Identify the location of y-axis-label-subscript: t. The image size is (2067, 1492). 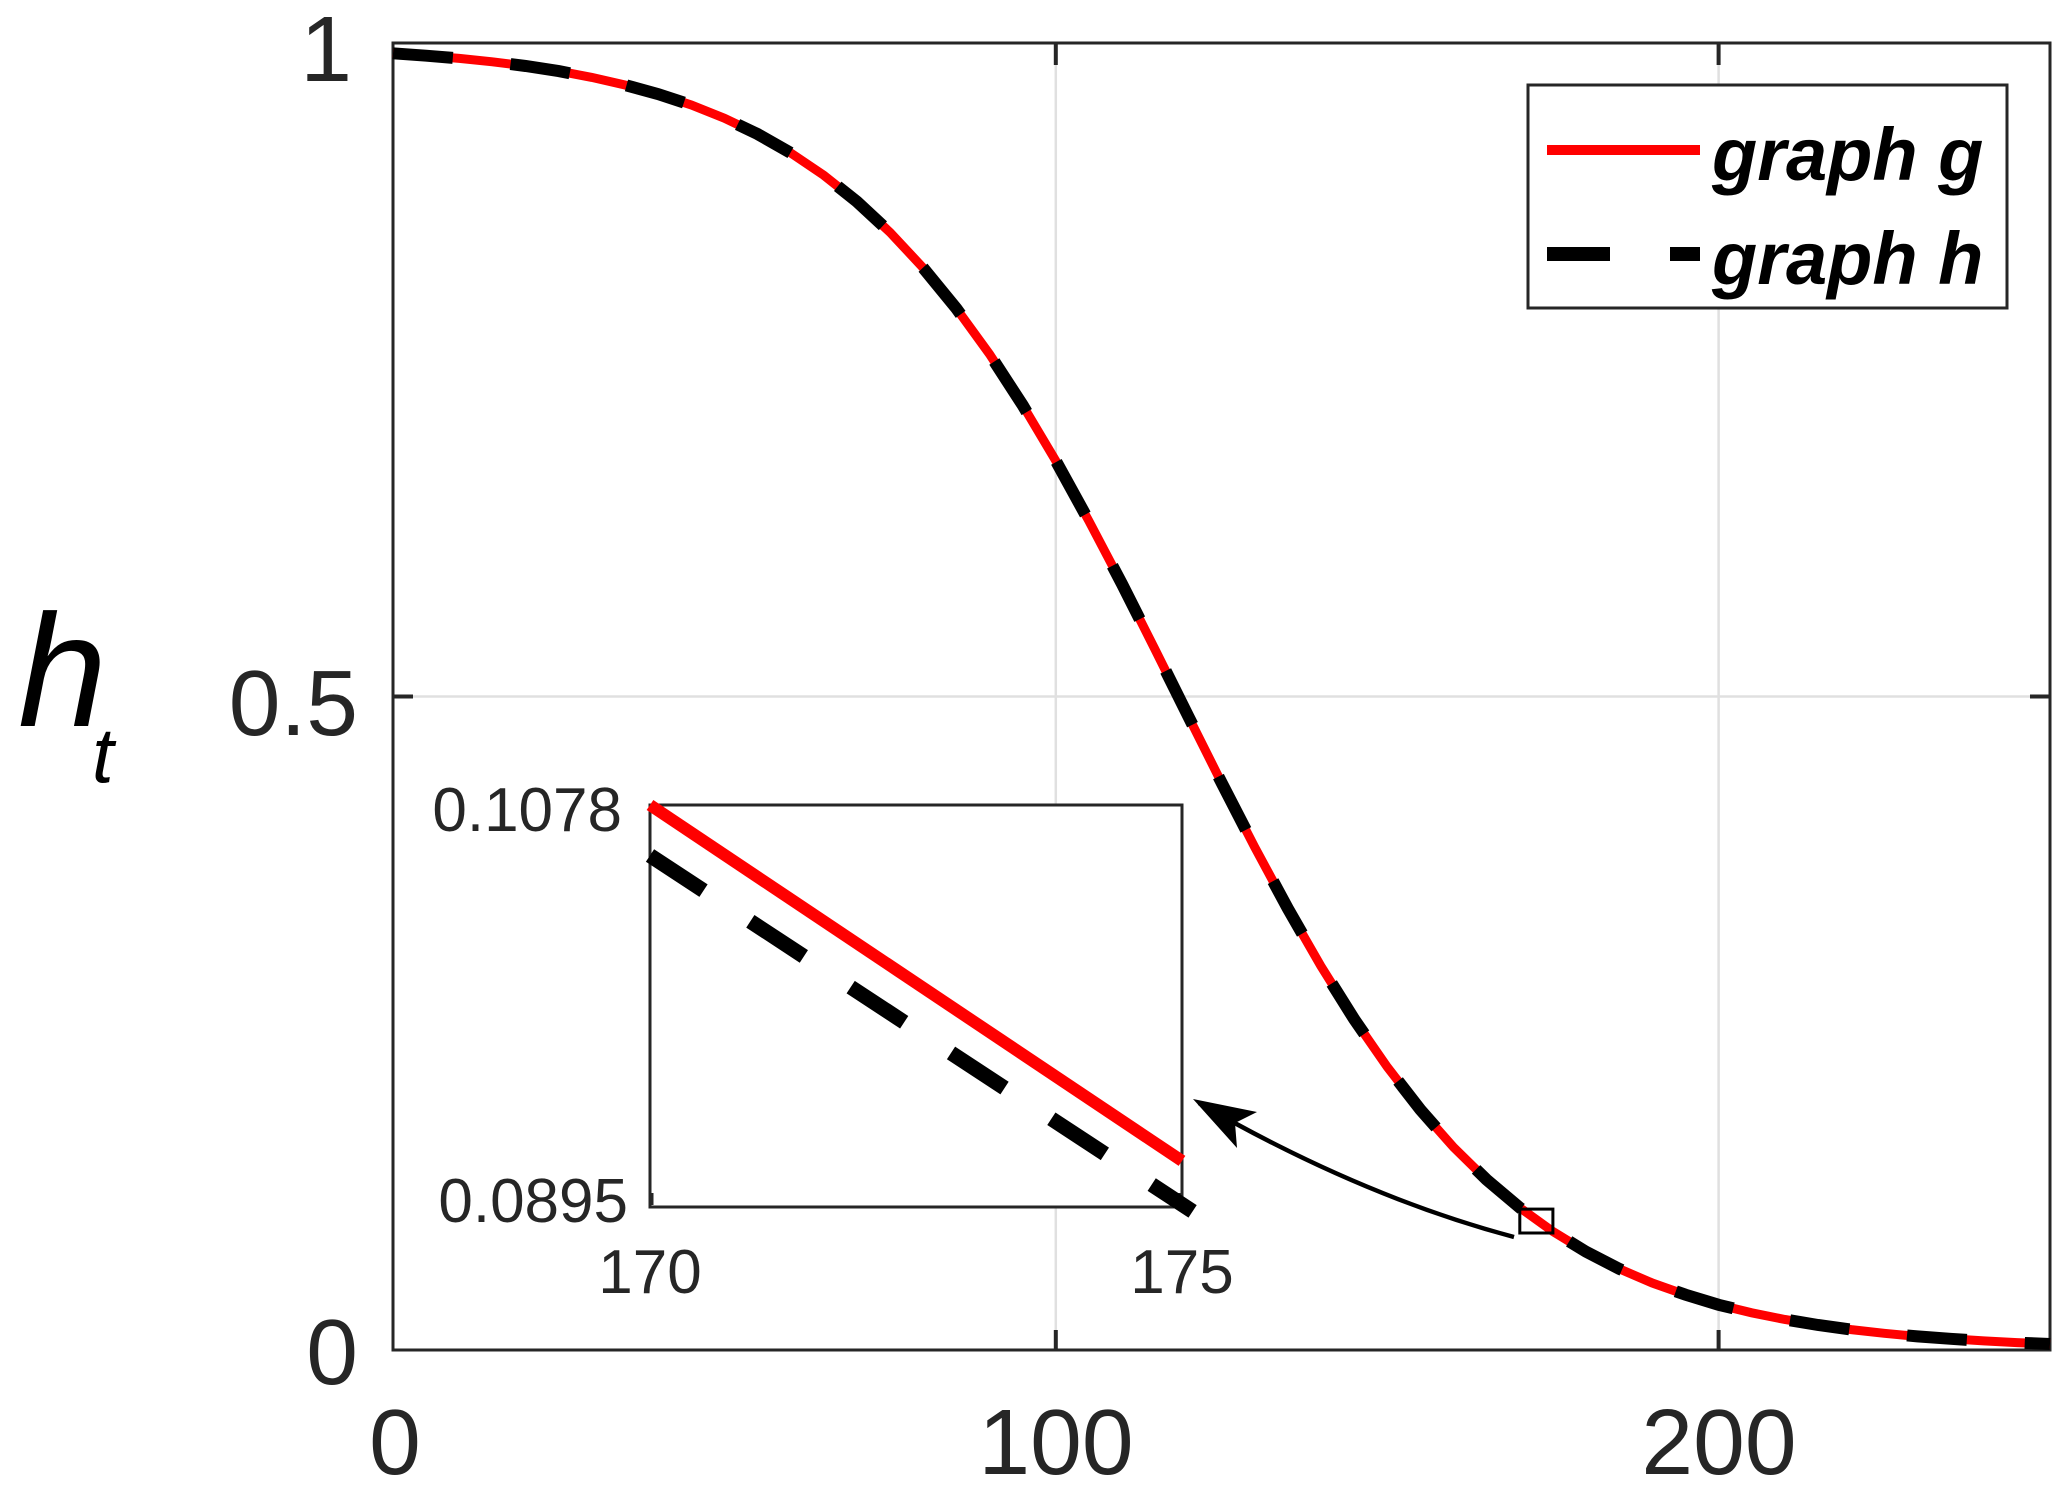
(103, 755).